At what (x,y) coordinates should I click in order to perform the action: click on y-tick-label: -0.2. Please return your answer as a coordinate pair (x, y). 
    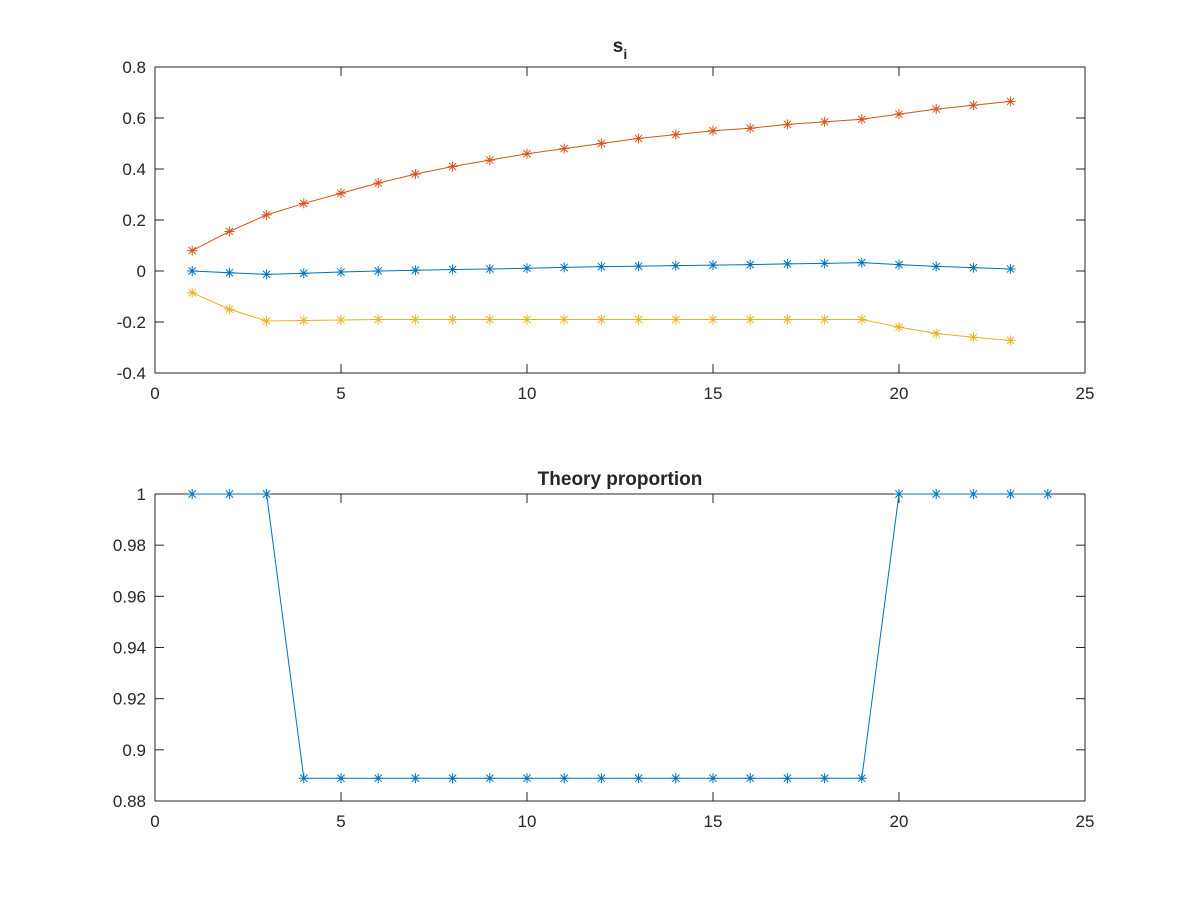
    Looking at the image, I should click on (131, 322).